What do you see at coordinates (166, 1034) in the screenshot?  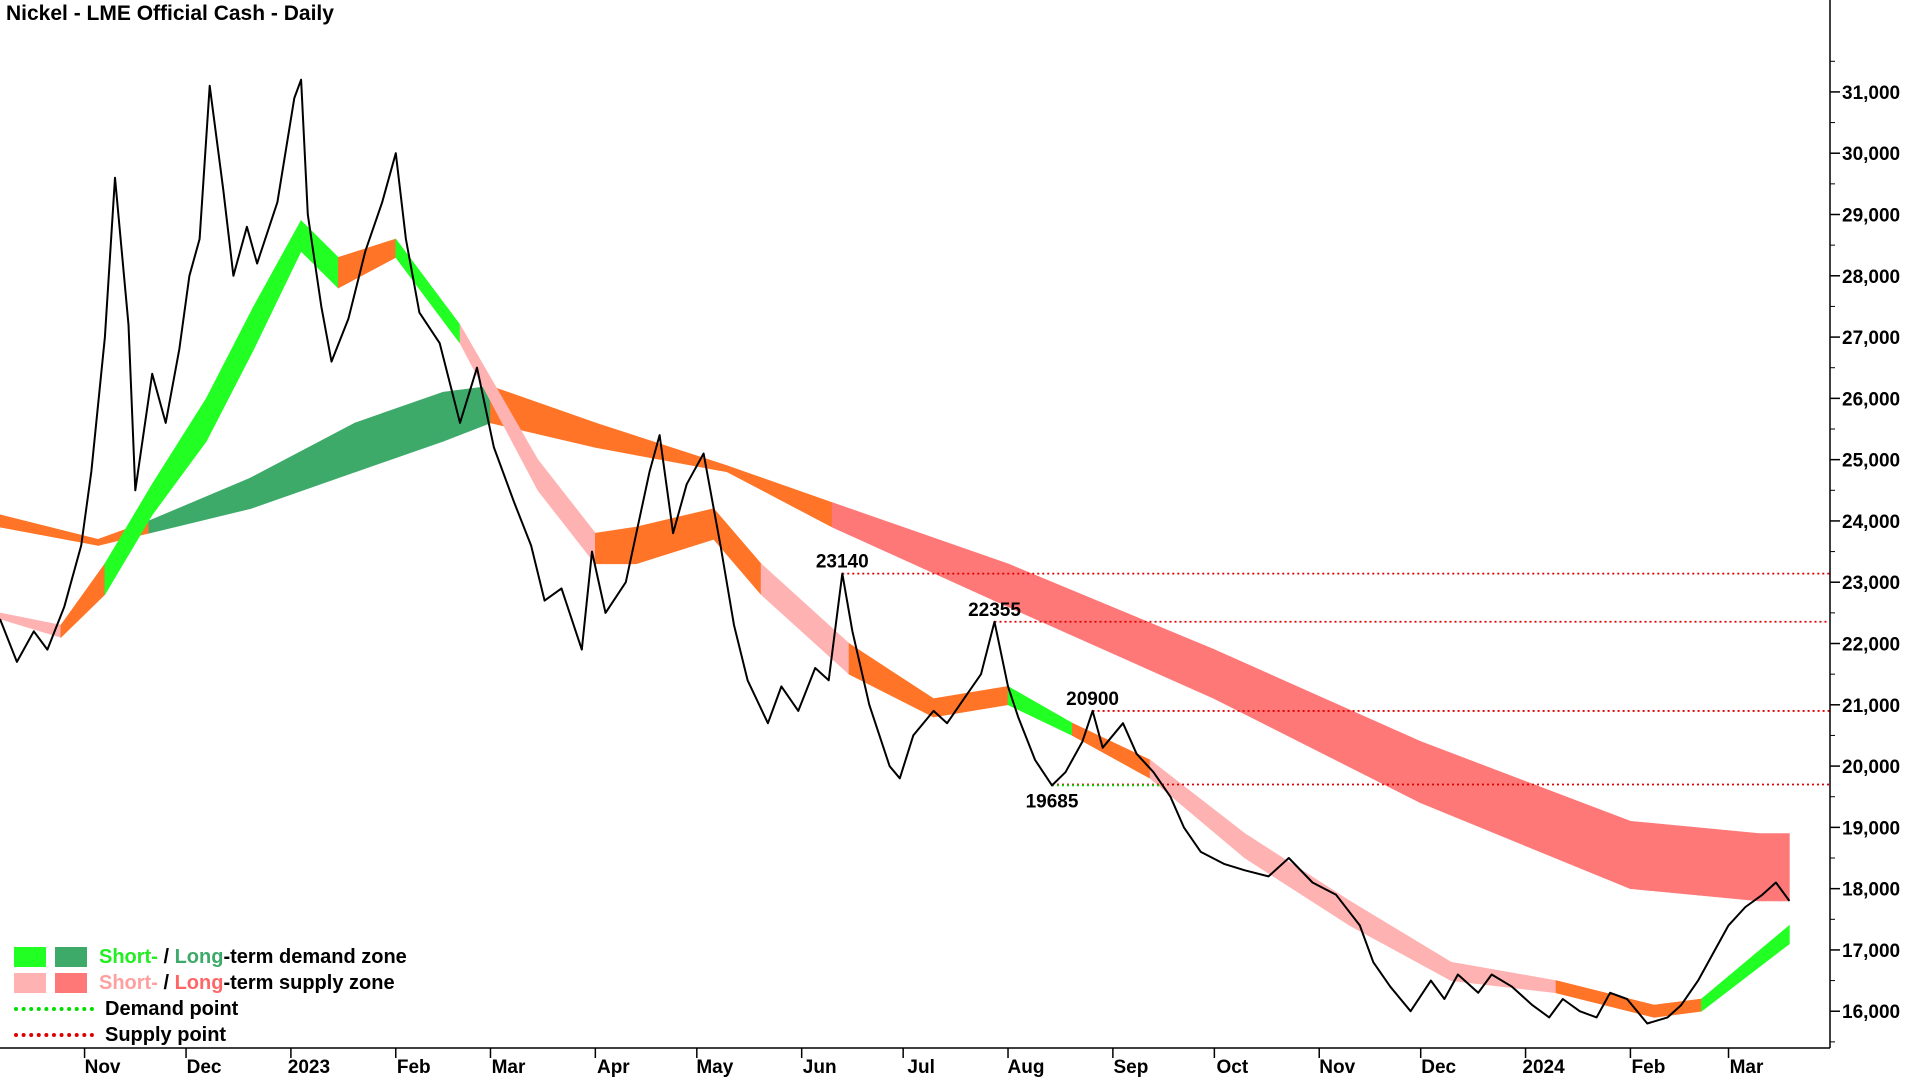 I see `legend-supply-point-label: Supply point` at bounding box center [166, 1034].